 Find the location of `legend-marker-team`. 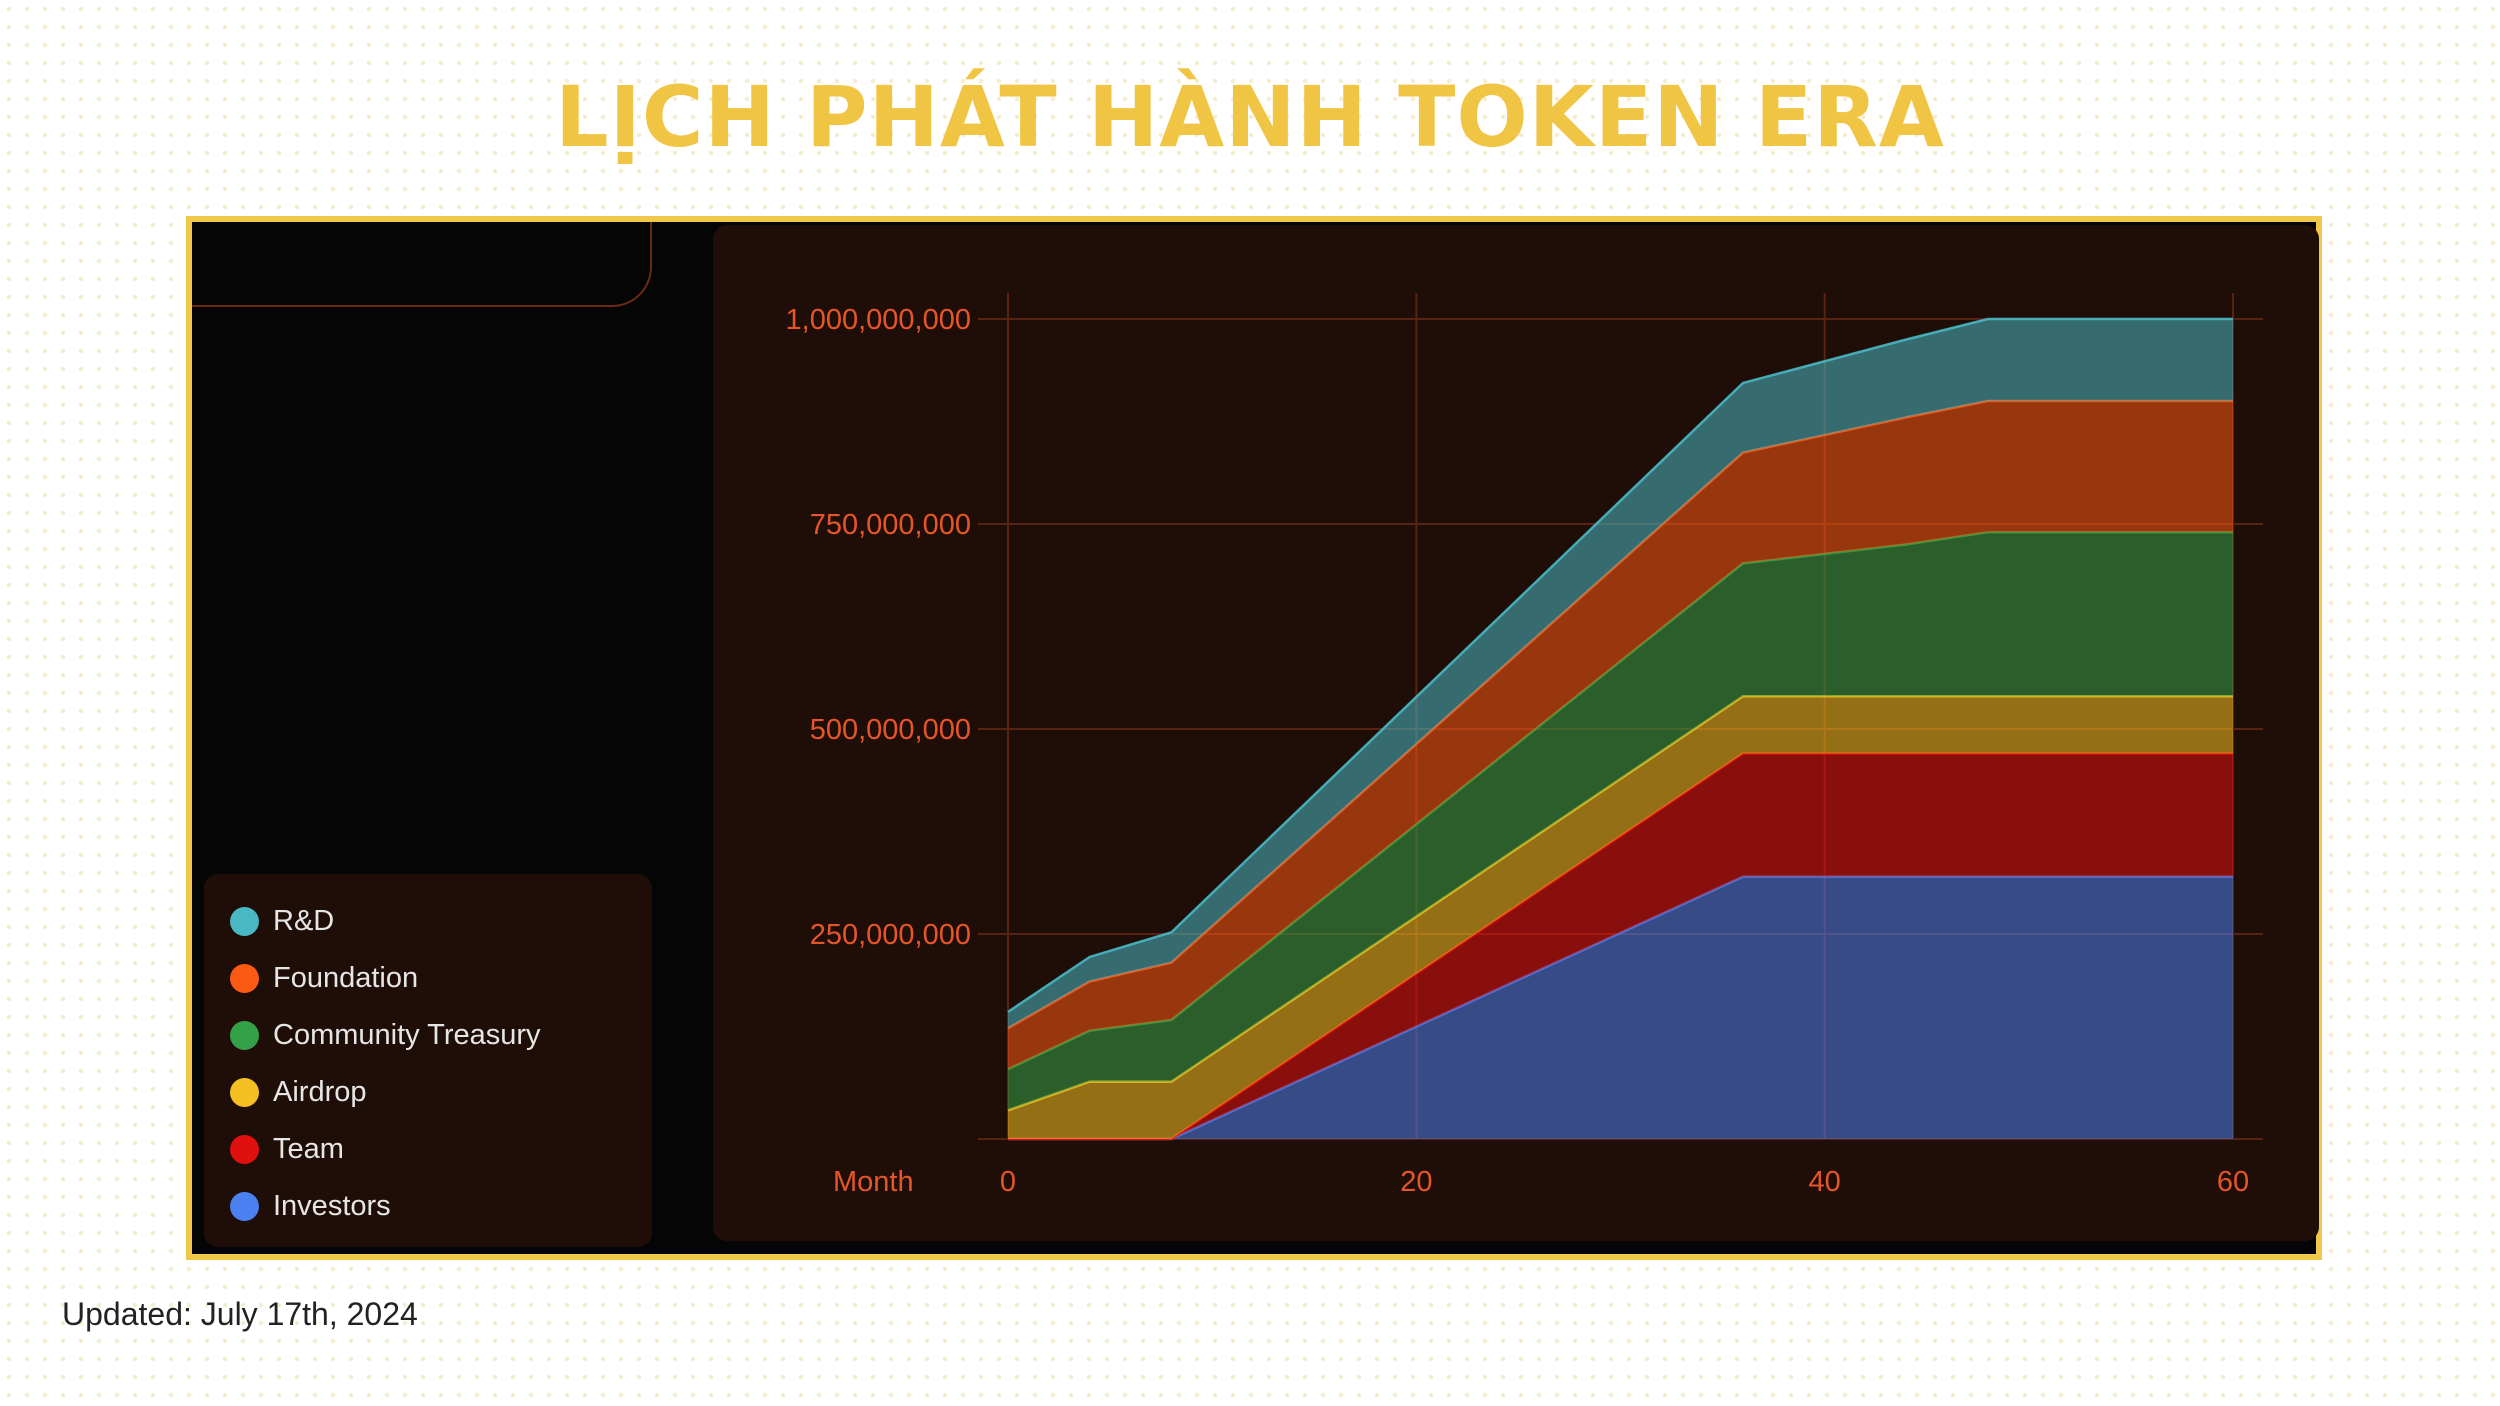

legend-marker-team is located at coordinates (244, 1149).